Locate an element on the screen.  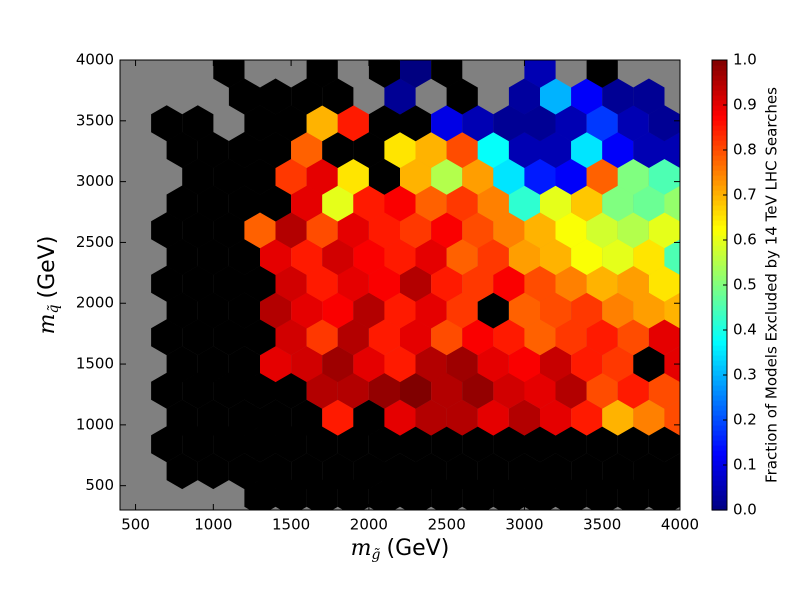
x-tick-label: 3000 is located at coordinates (524, 525).